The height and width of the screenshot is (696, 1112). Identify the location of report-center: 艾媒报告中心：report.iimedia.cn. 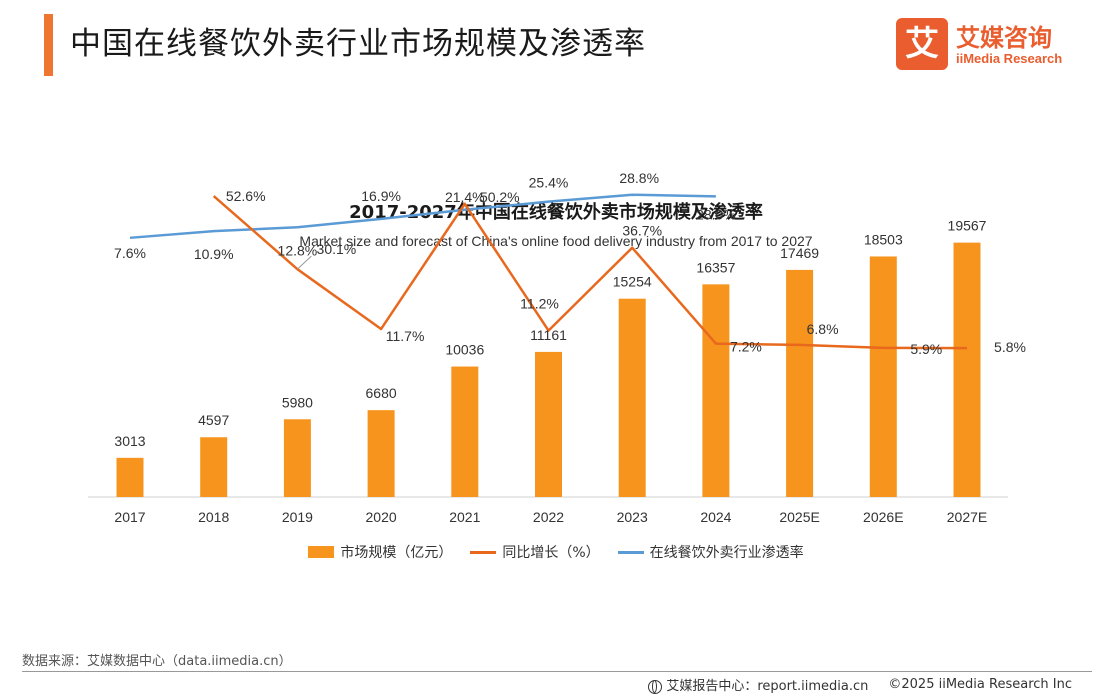
(758, 684).